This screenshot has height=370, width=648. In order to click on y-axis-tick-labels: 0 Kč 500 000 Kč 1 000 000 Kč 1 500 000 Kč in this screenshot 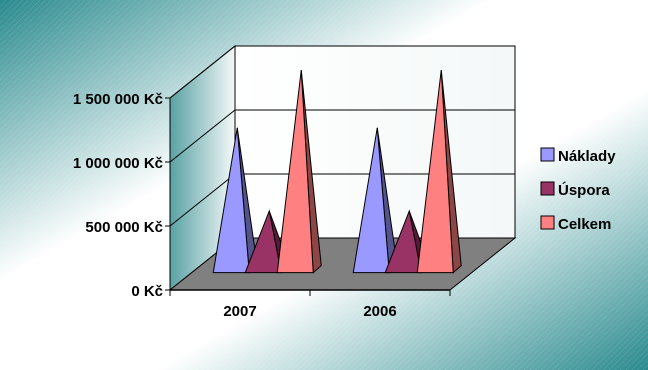, I will do `click(118, 195)`.